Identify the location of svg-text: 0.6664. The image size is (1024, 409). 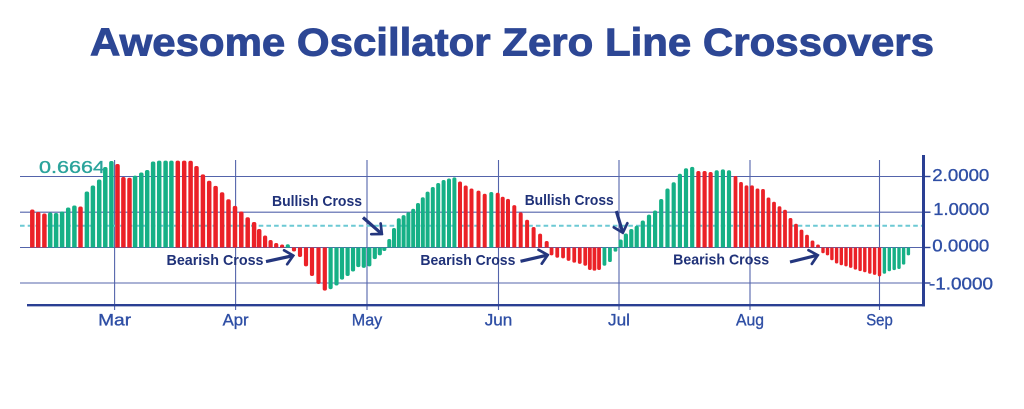
(72, 167).